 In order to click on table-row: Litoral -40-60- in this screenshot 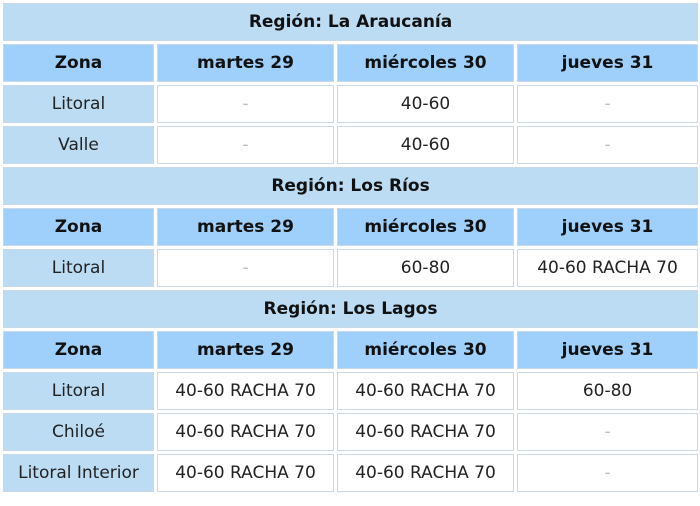, I will do `click(351, 104)`.